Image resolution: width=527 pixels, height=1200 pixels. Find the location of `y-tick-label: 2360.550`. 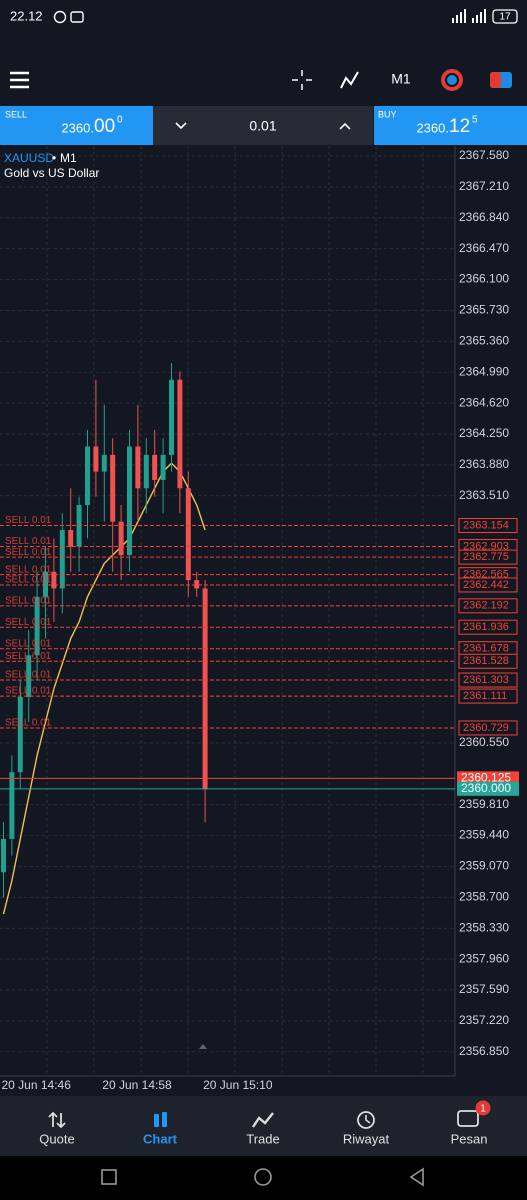

y-tick-label: 2360.550 is located at coordinates (484, 742).